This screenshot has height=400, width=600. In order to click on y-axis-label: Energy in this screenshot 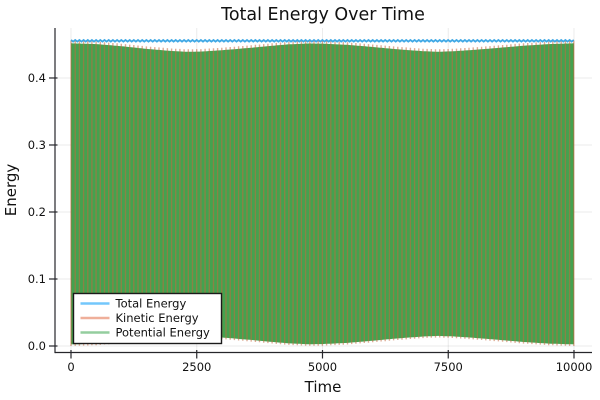, I will do `click(11, 190)`.